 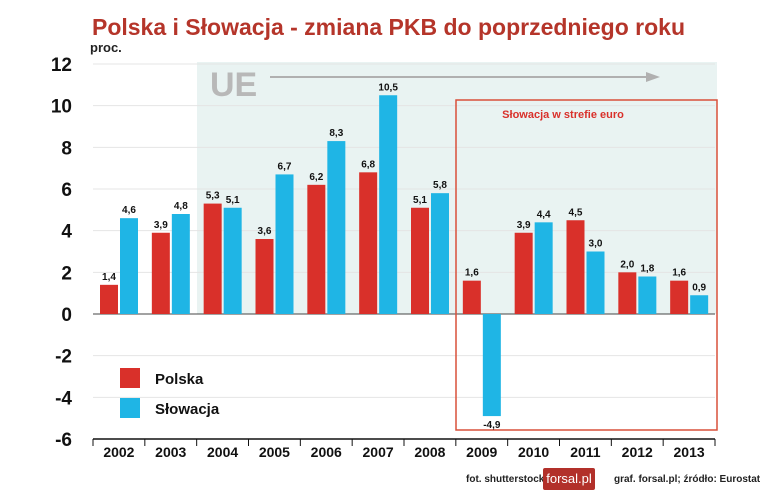 I want to click on data-label: 1,4, so click(x=109, y=277).